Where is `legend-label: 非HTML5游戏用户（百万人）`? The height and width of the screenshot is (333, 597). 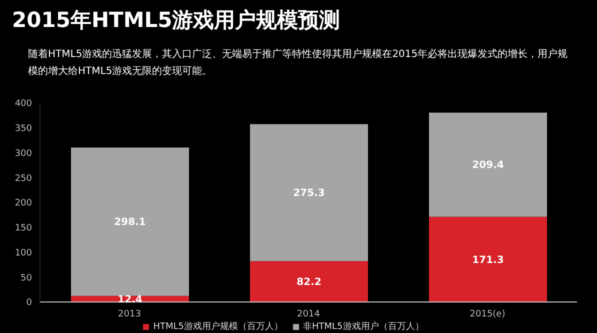 legend-label: 非HTML5游戏用户（百万人） is located at coordinates (363, 327).